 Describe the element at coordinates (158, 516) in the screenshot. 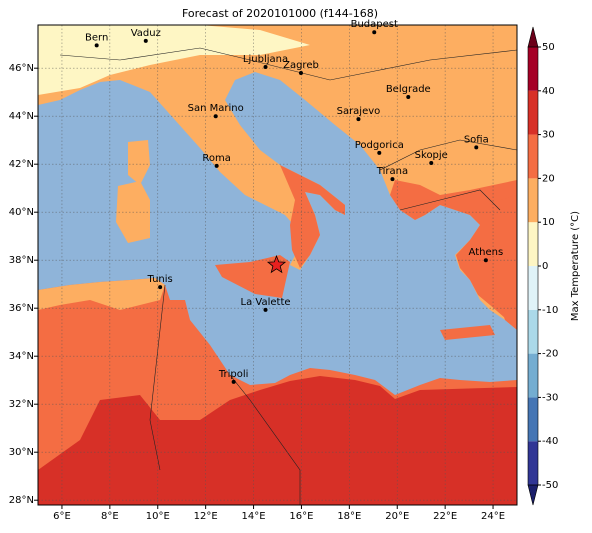

I see `x-tick-label: 10°E` at that location.